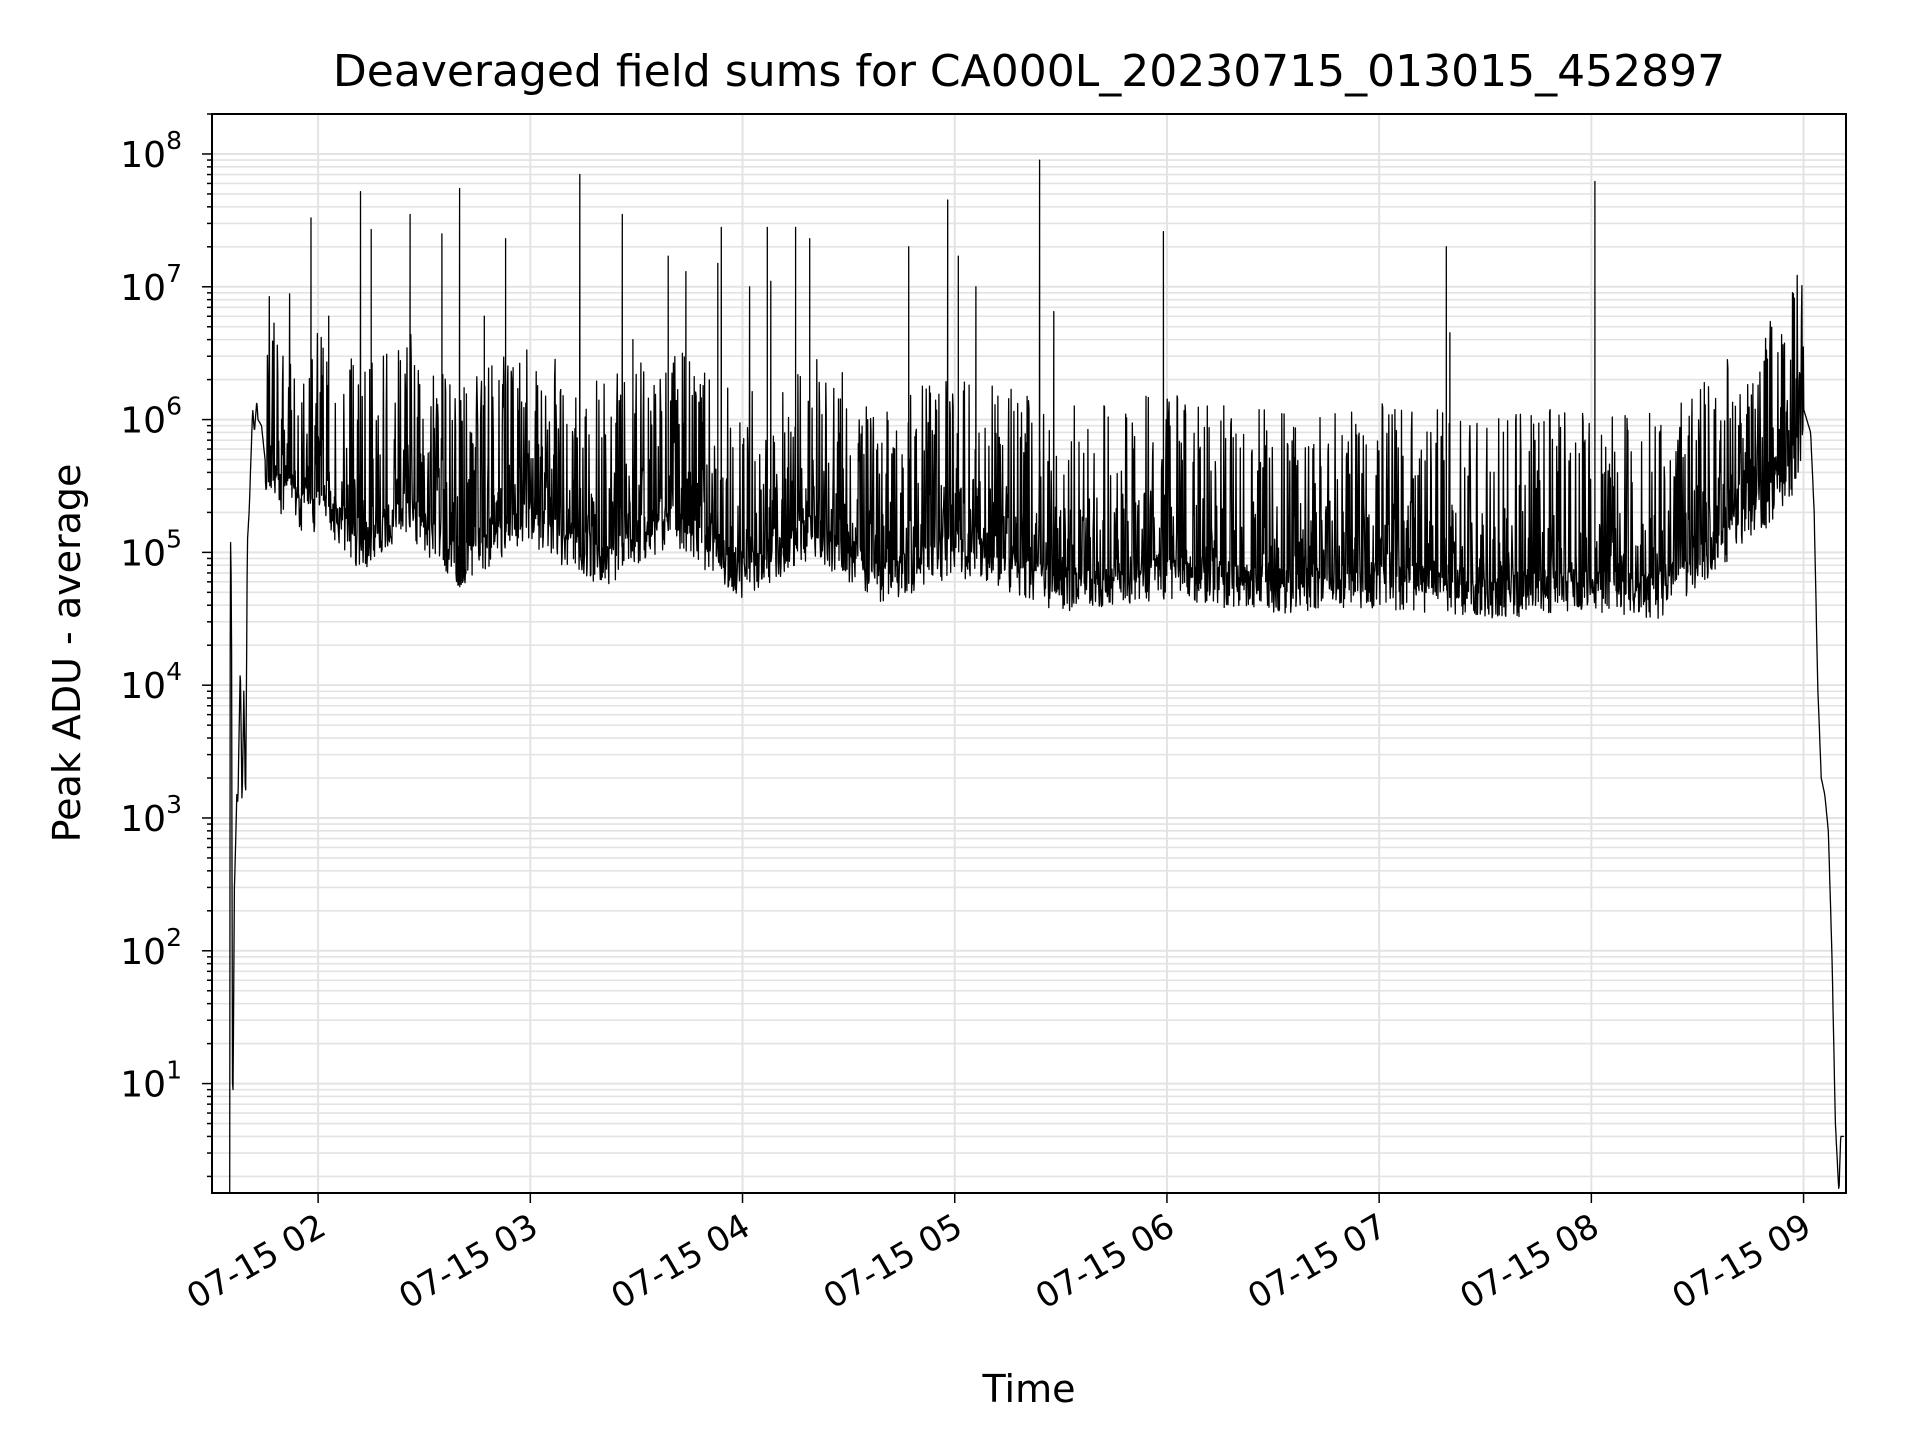 The height and width of the screenshot is (1445, 1920). I want to click on y-tick-label-exponent: 3, so click(174, 804).